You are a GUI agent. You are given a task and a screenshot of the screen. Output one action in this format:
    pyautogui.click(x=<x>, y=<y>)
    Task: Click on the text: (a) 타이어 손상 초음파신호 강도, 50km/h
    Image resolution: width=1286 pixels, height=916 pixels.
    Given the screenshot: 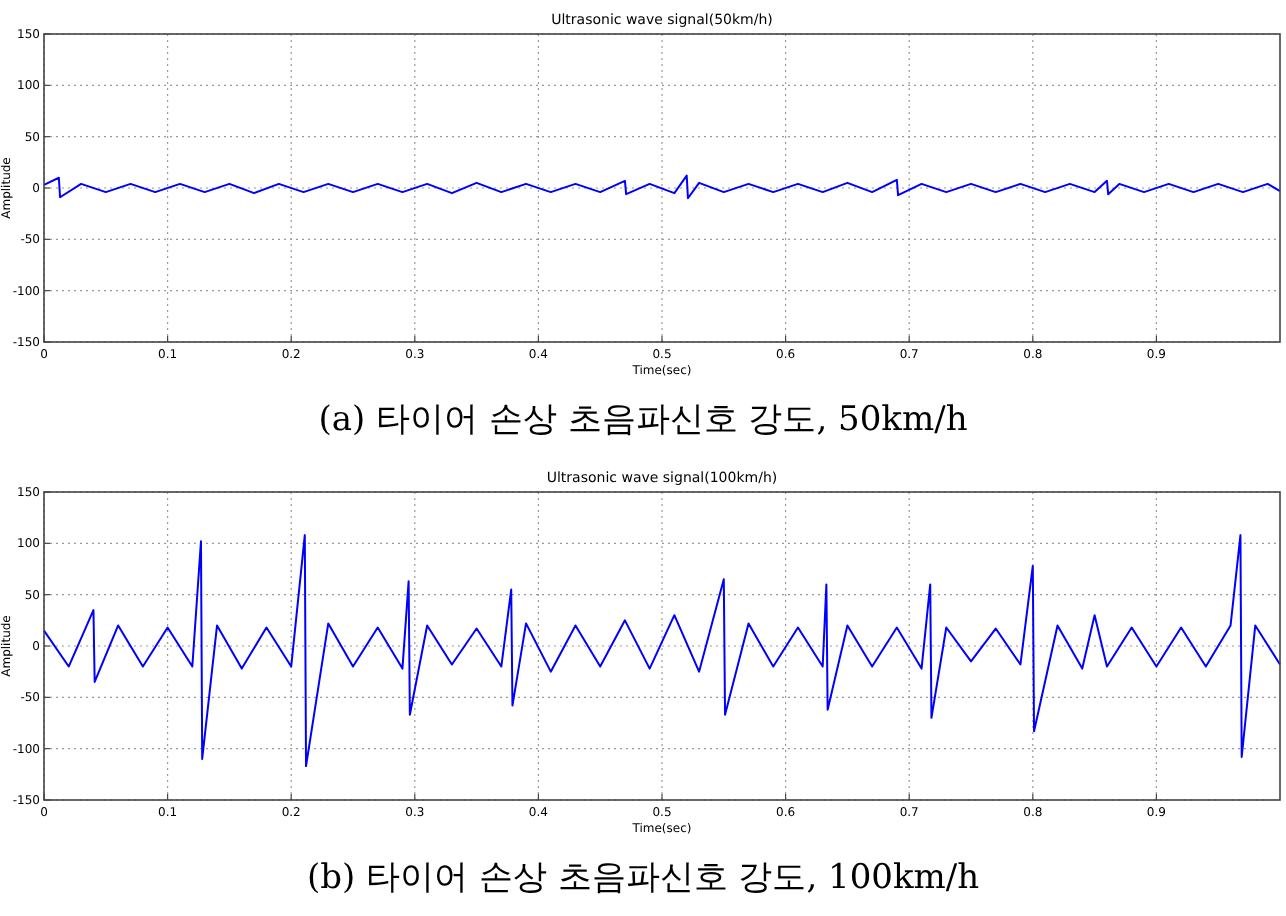 What is the action you would take?
    pyautogui.click(x=643, y=420)
    